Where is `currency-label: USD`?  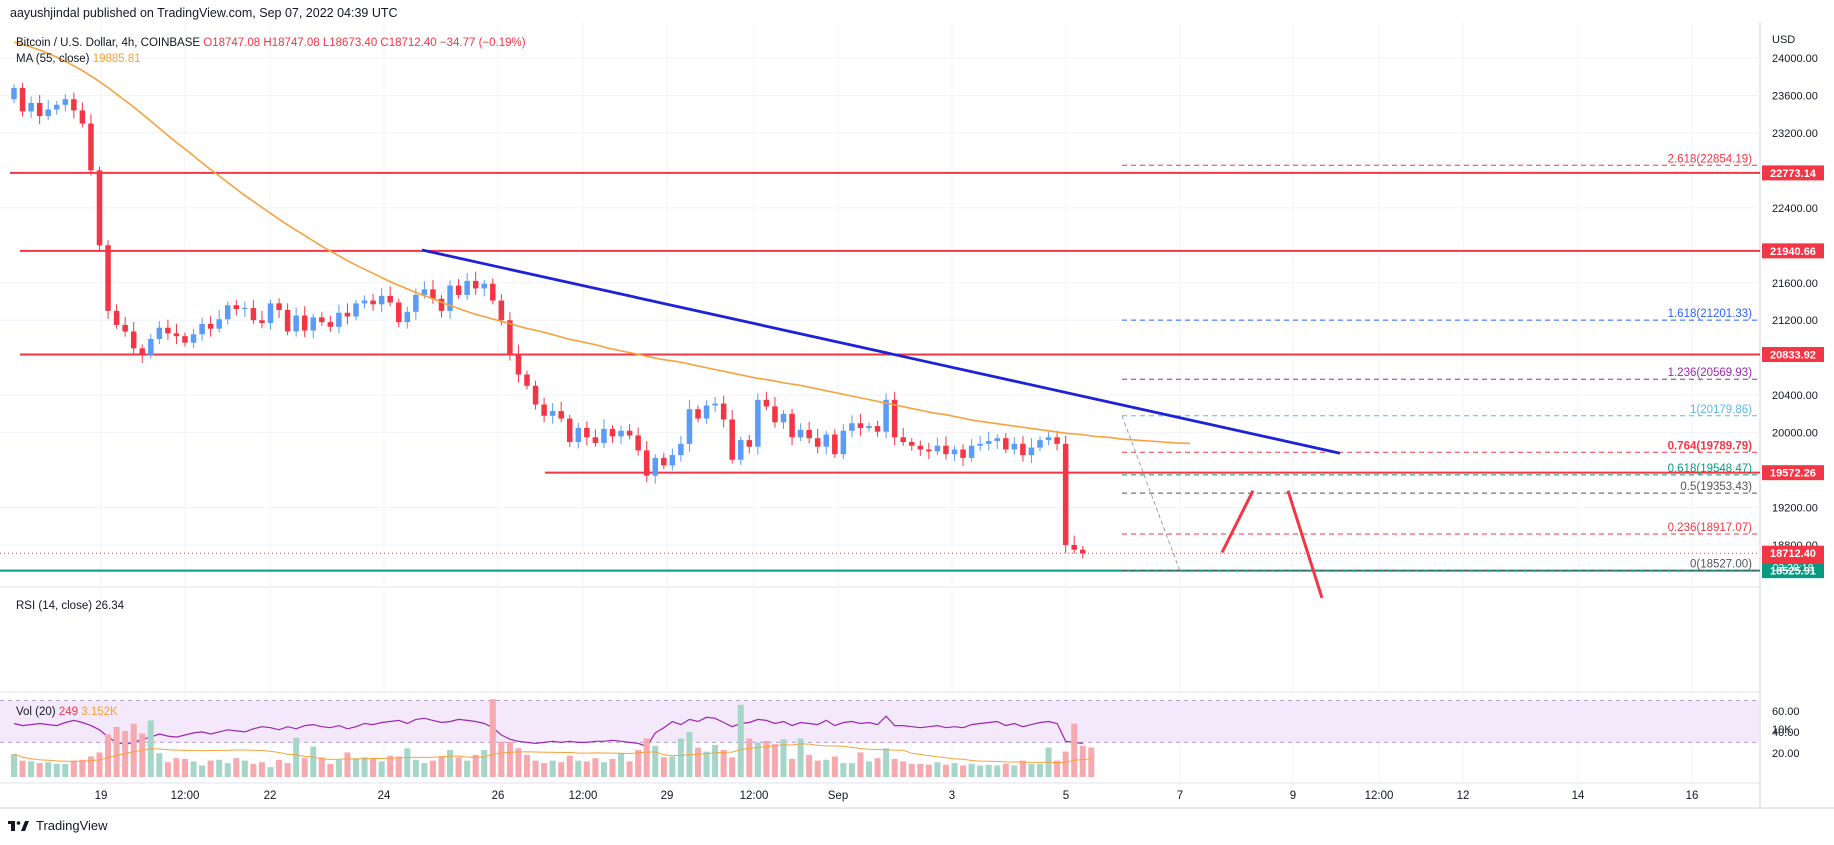
currency-label: USD is located at coordinates (1783, 40).